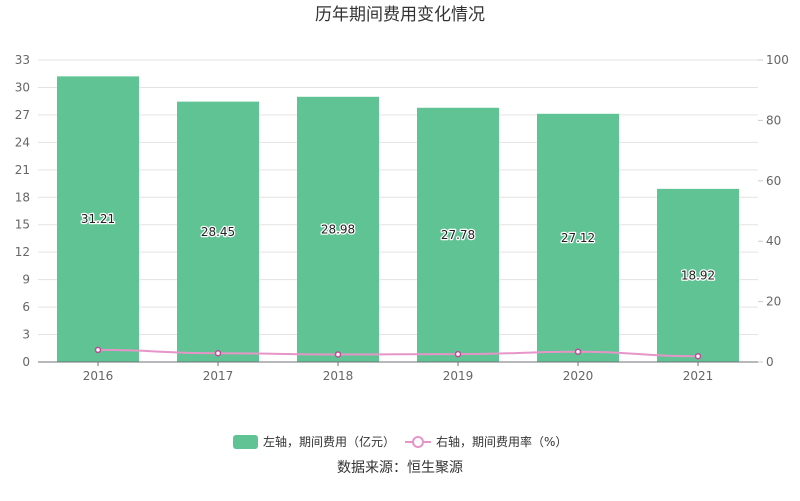 The height and width of the screenshot is (501, 800). I want to click on left-axis-tick-label: 3, so click(26, 335).